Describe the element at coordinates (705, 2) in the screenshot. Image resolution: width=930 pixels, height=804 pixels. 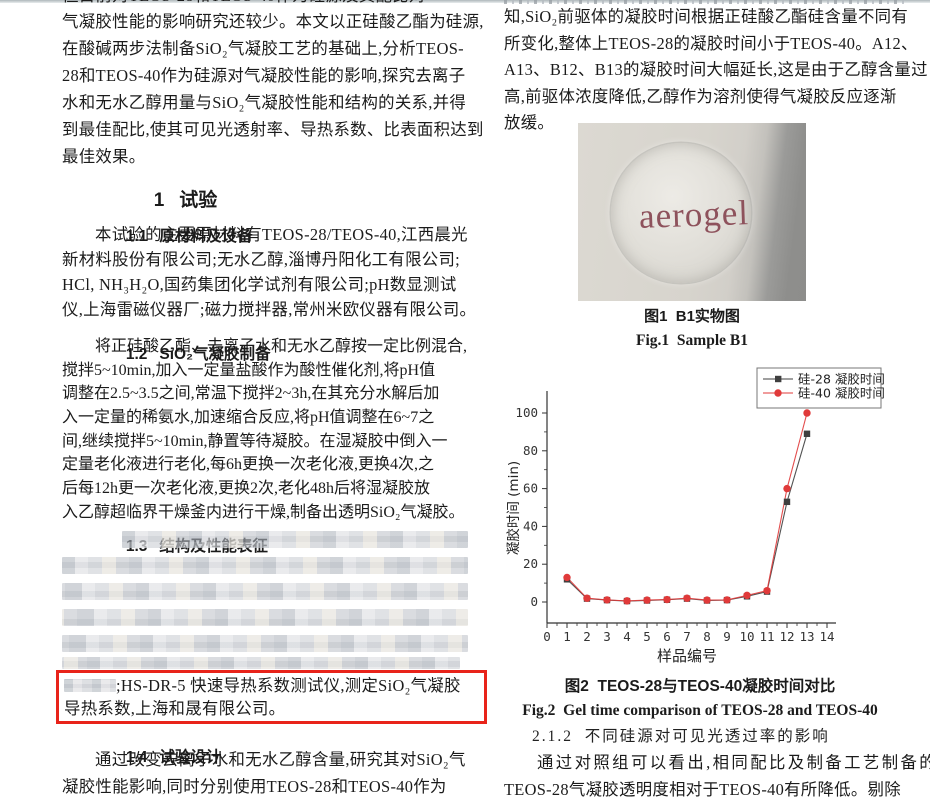
I see `clipped-top-line` at that location.